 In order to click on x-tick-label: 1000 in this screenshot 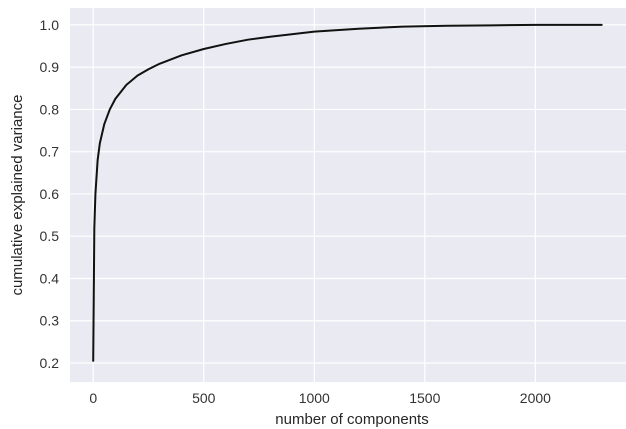, I will do `click(314, 398)`.